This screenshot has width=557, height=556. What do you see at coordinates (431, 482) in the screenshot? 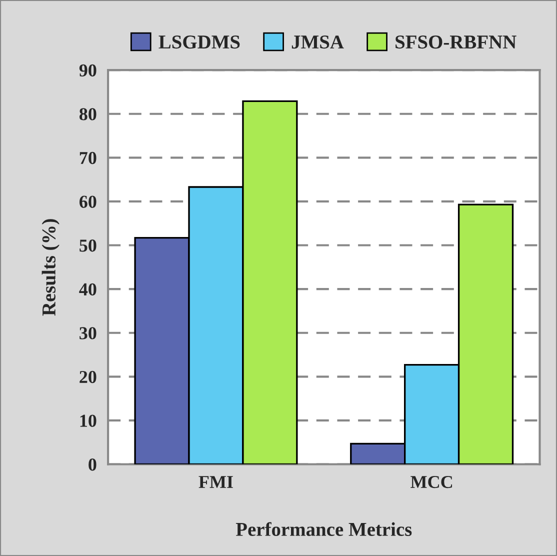
I see `x-tick-label: MCC` at bounding box center [431, 482].